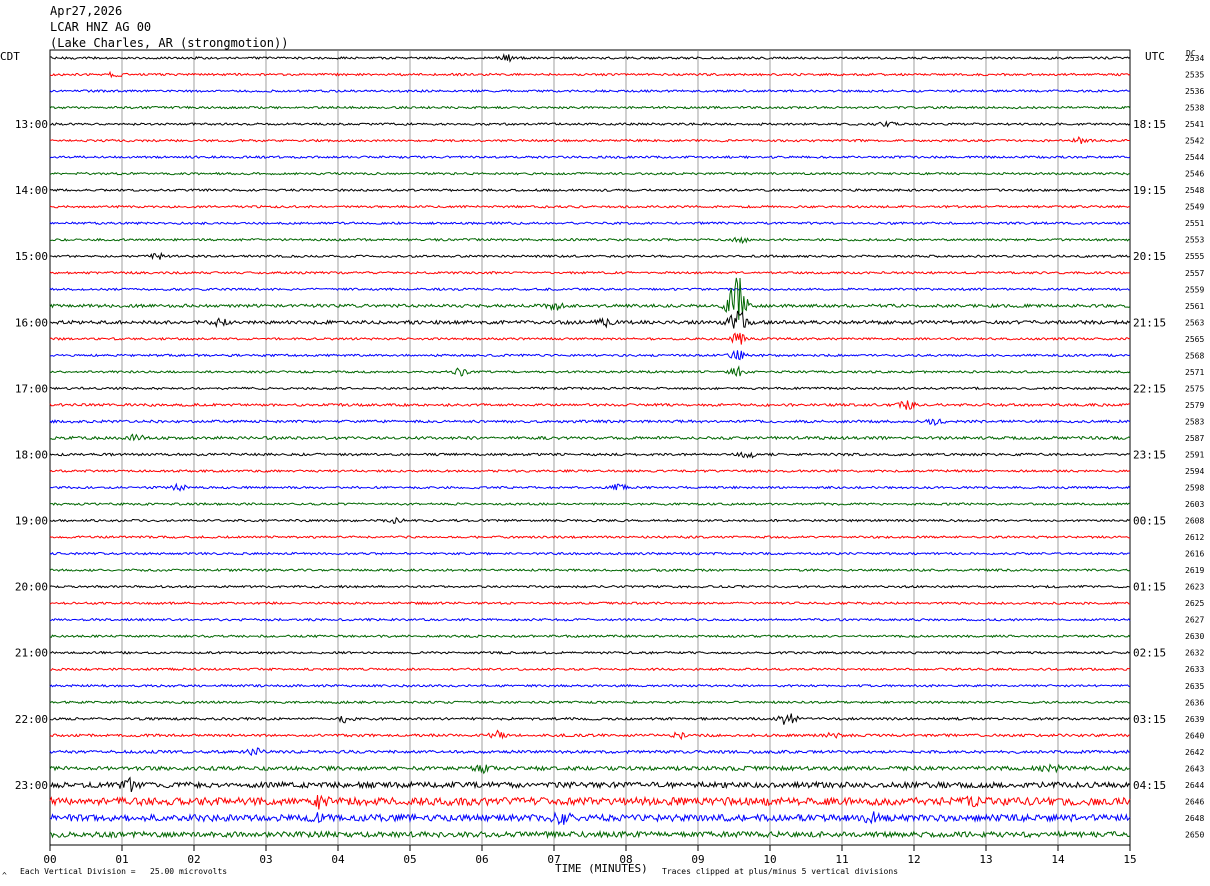 The height and width of the screenshot is (886, 1210). I want to click on dc-offset-label: 2630, so click(1194, 636).